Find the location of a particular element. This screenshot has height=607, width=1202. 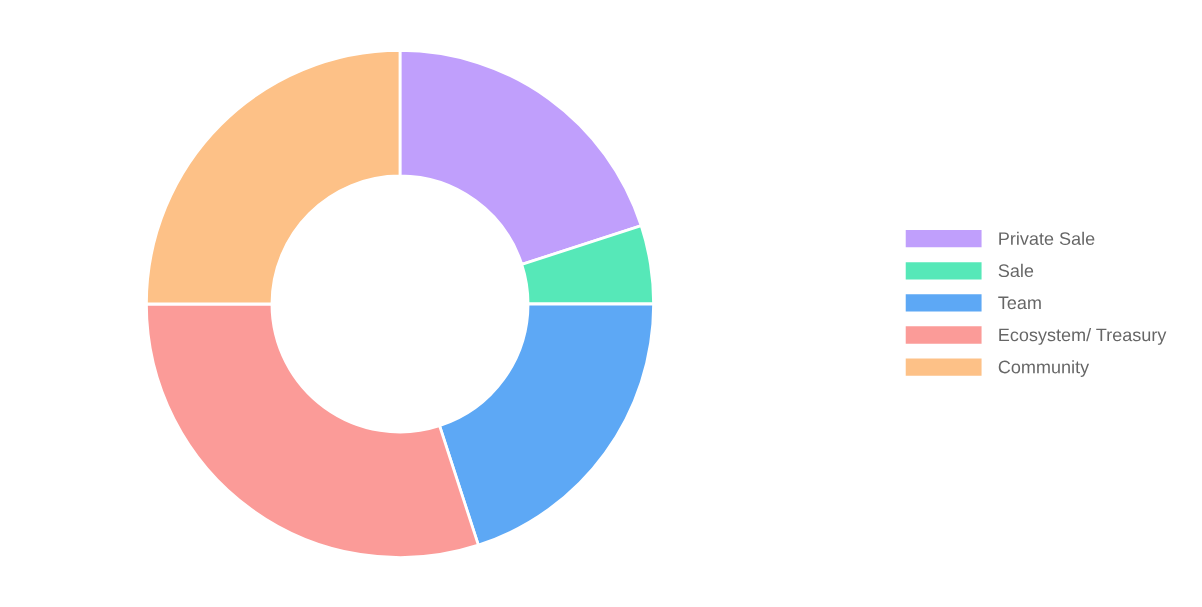

legend-label: Team is located at coordinates (1019, 303).